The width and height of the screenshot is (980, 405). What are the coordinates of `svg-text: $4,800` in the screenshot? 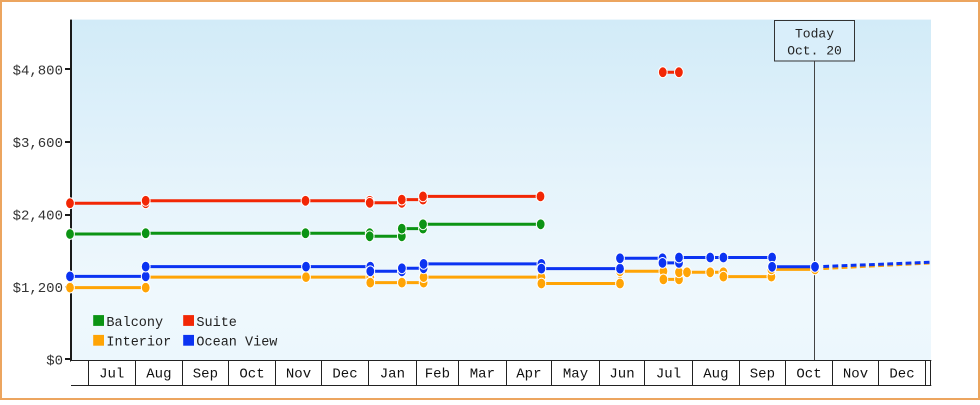 It's located at (38, 72).